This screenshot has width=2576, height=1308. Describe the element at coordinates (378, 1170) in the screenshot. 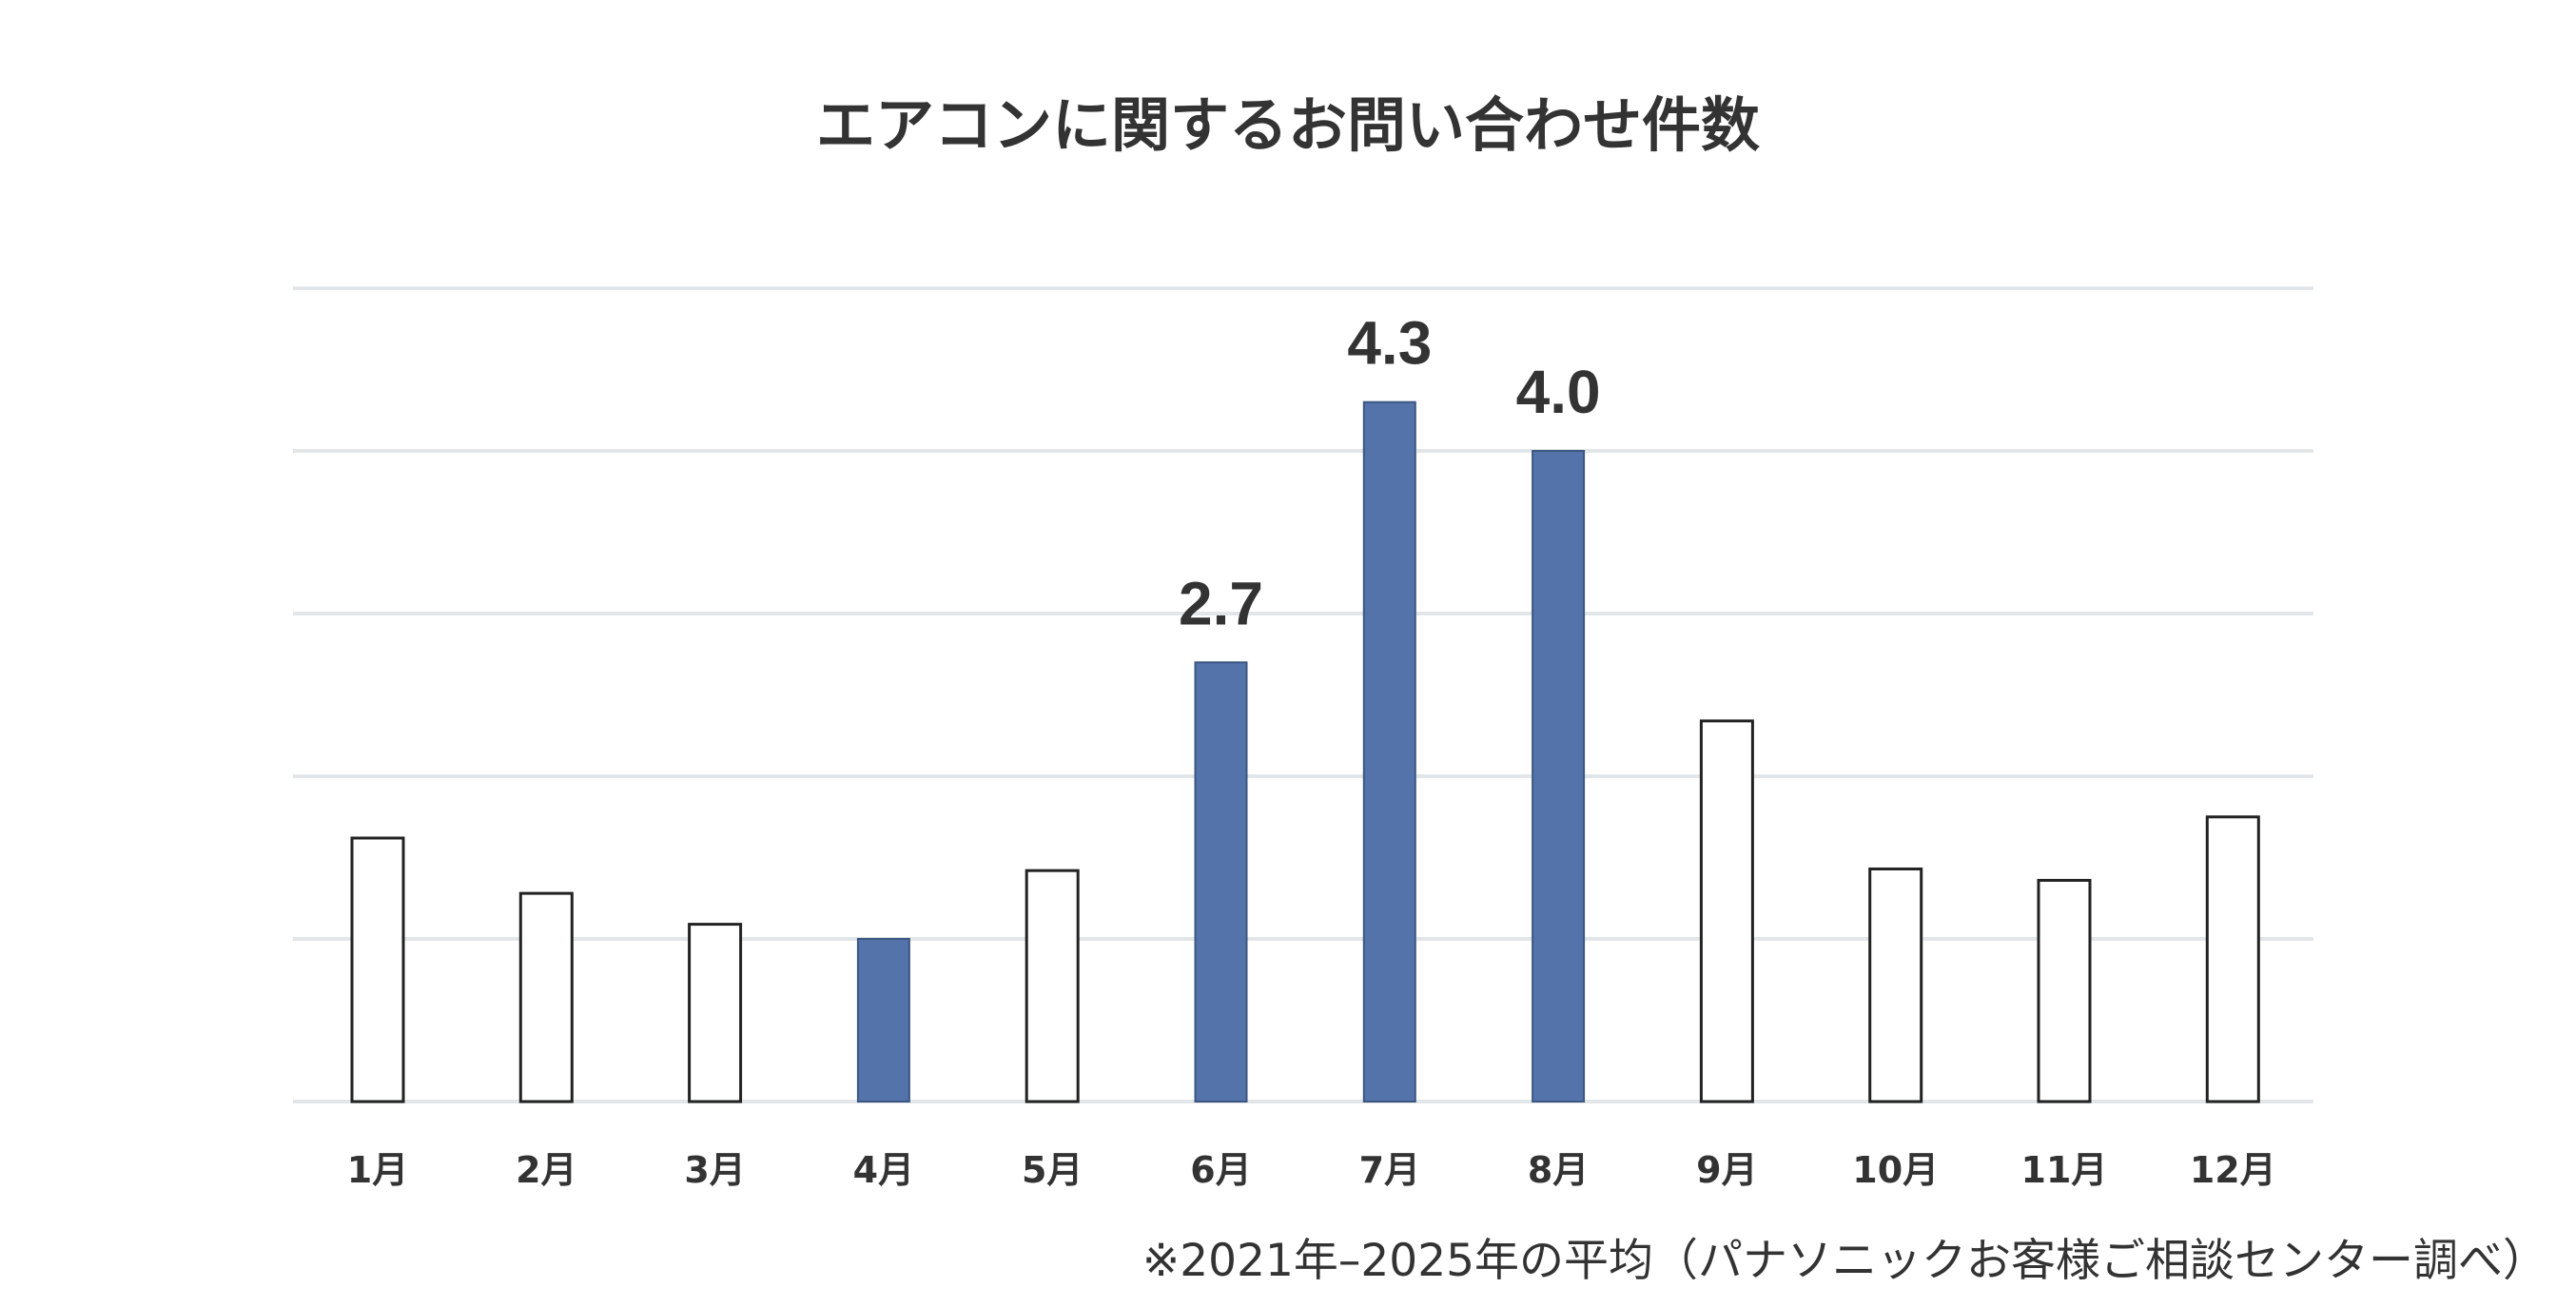

I see `x-tick-label-1: 1月` at that location.